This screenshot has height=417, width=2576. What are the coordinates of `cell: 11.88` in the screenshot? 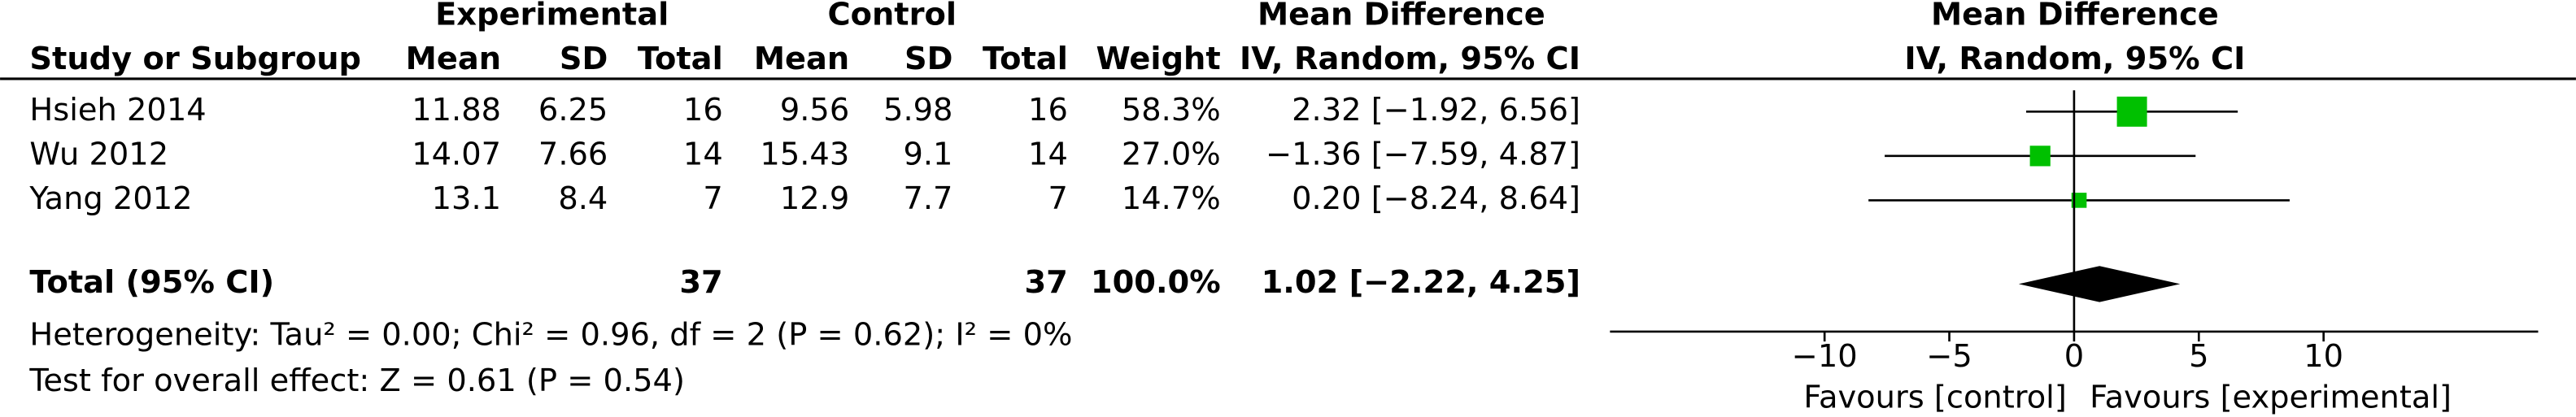 It's located at (456, 110).